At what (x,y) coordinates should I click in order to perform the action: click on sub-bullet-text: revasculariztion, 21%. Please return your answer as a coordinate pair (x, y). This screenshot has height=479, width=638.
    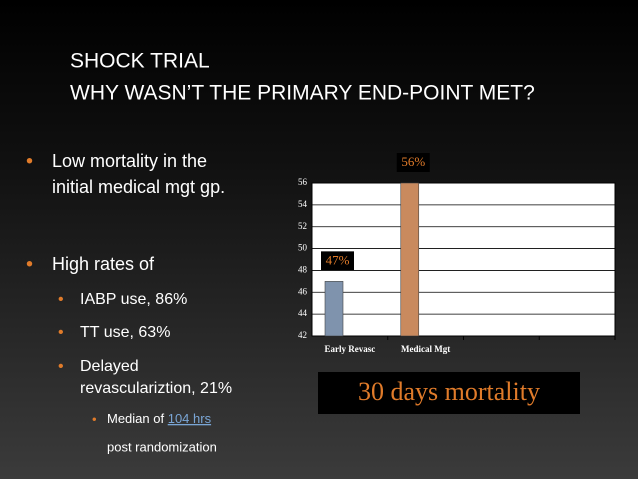
    Looking at the image, I should click on (156, 388).